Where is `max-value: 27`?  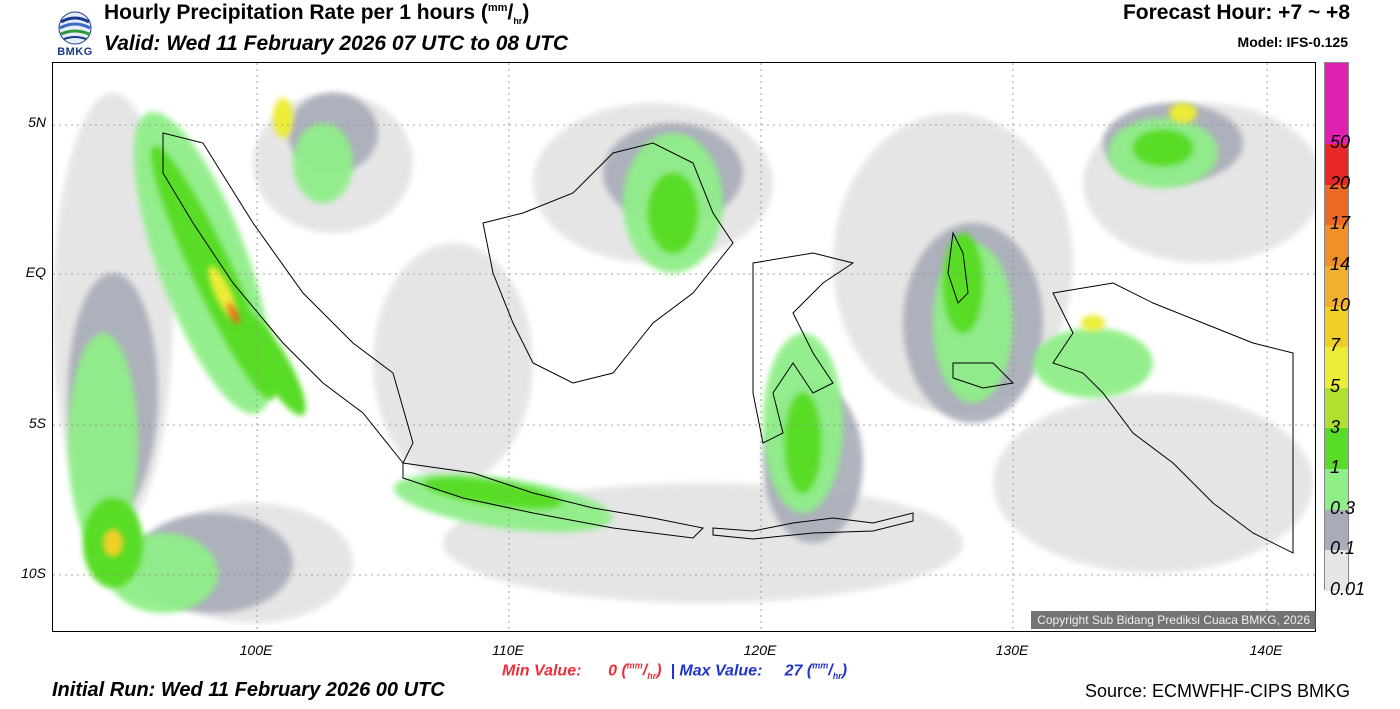
max-value: 27 is located at coordinates (793, 671).